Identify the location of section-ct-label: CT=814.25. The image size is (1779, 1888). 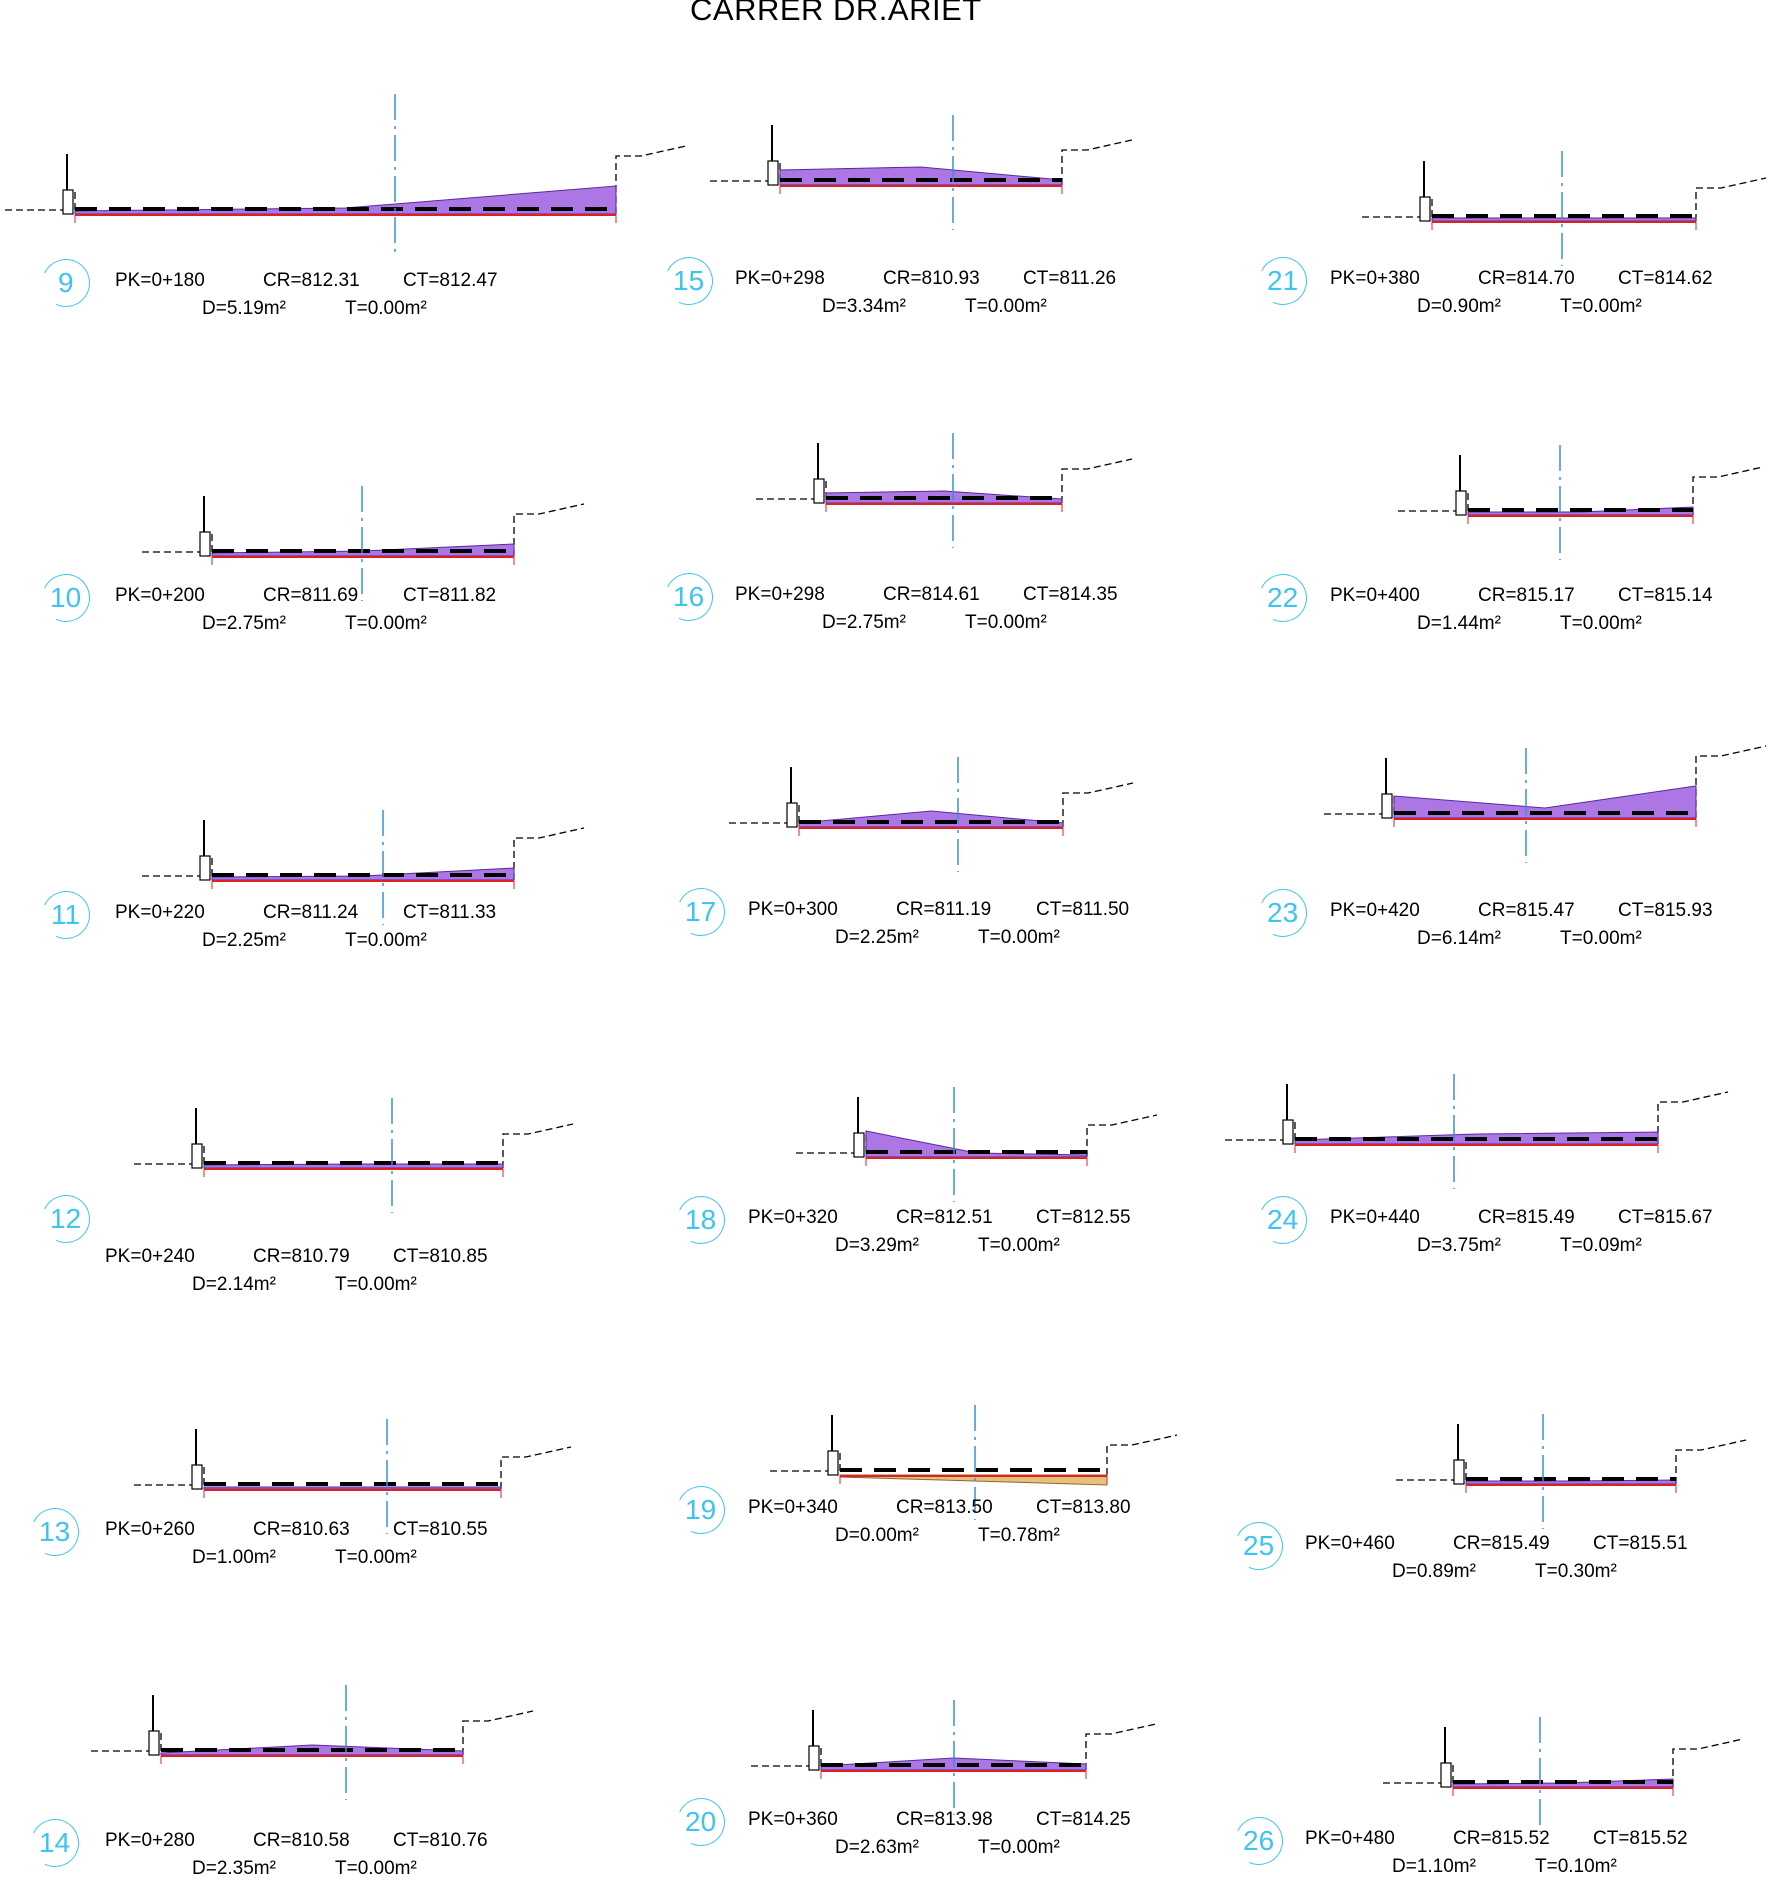
(1083, 1819).